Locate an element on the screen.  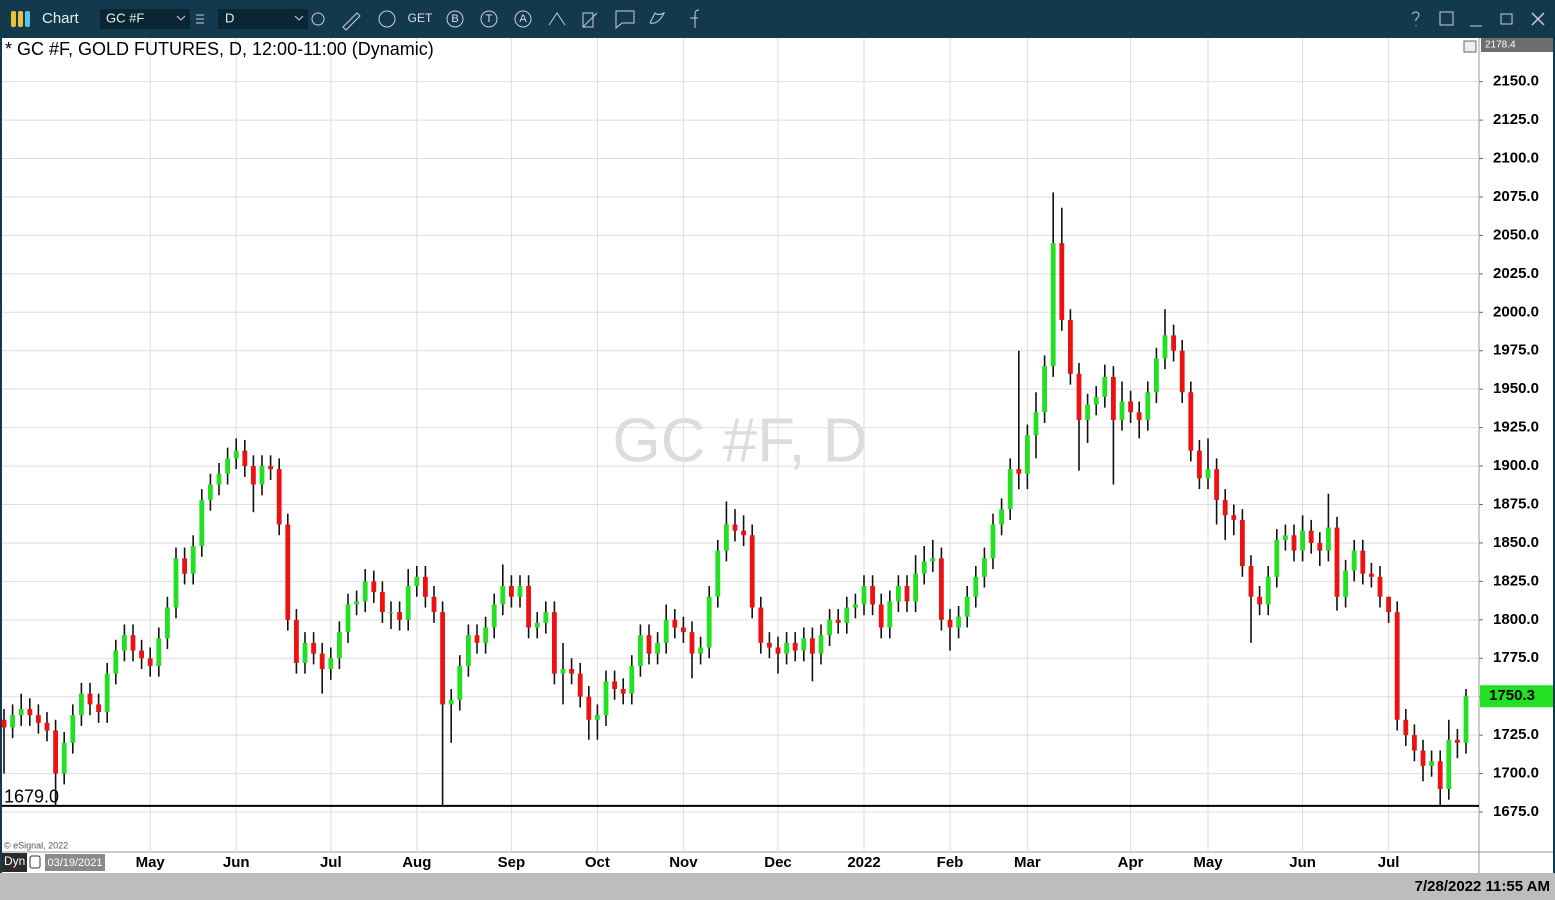
watermark: GC #F, D is located at coordinates (740, 440).